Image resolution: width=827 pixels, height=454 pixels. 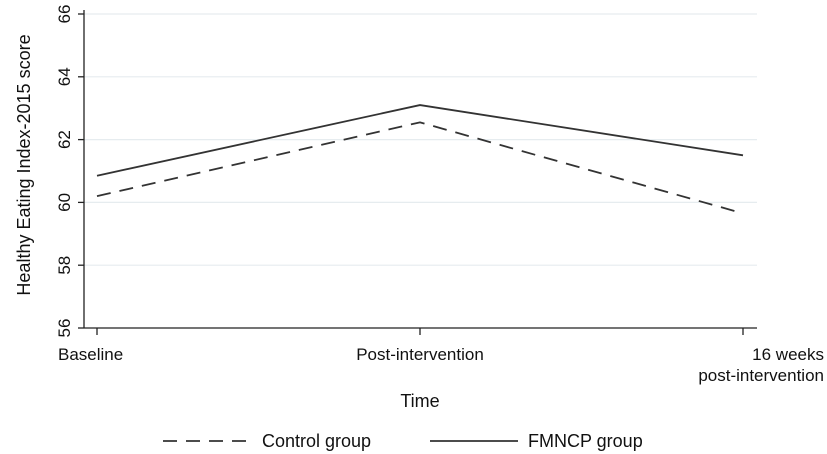 What do you see at coordinates (403, 441) in the screenshot?
I see `legend: Control group FMNCP group` at bounding box center [403, 441].